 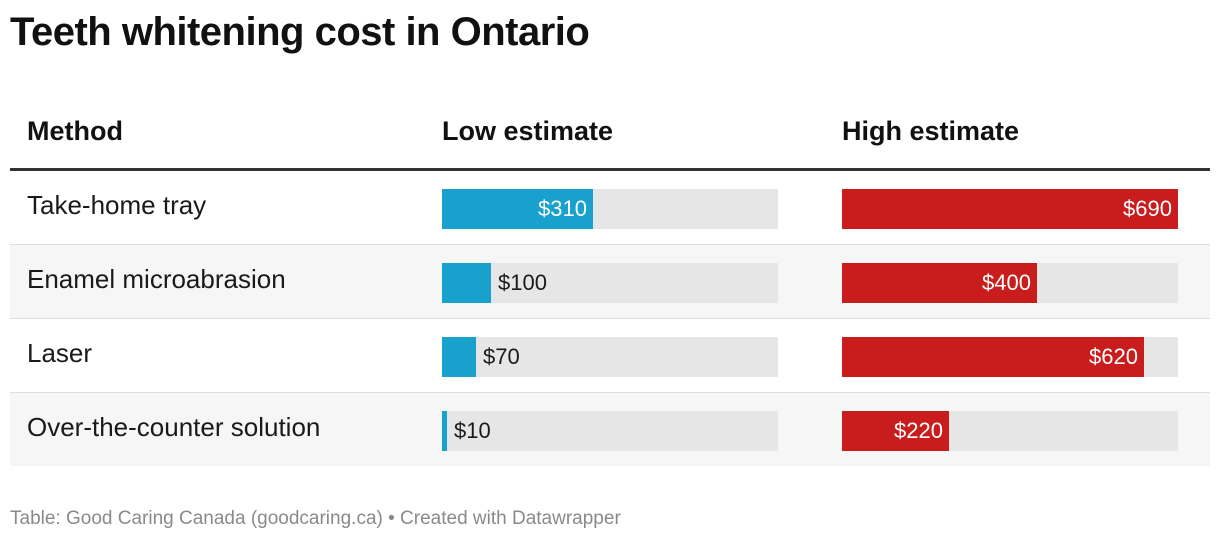 I want to click on column-header-high-estimate: High estimate, so click(x=931, y=131).